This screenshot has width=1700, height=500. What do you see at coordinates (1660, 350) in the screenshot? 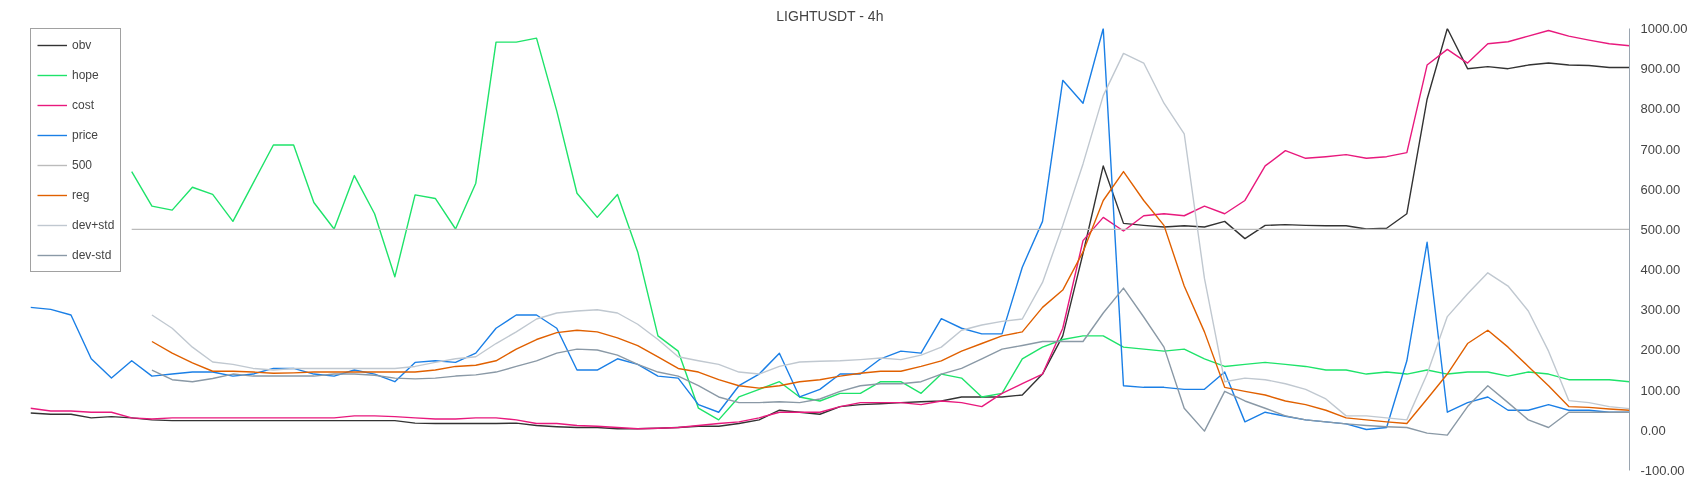
I see `y-tick-label: 200.00` at bounding box center [1660, 350].